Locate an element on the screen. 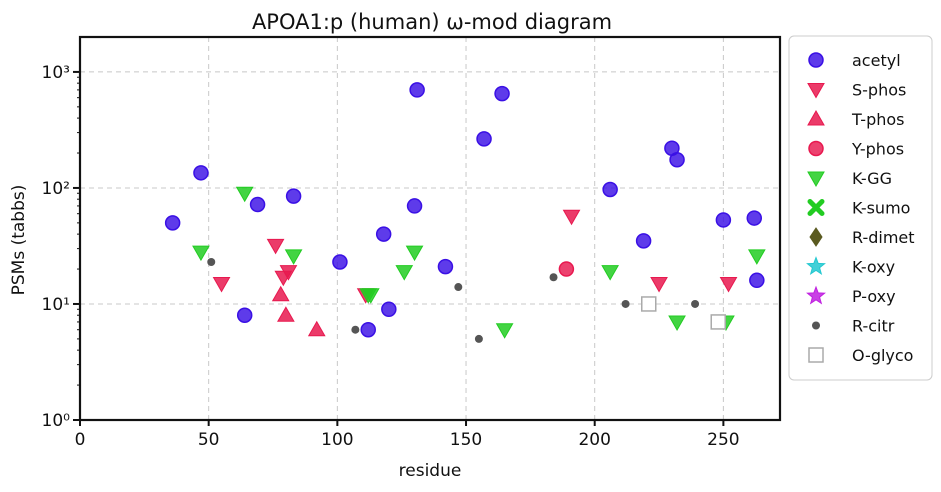 The image size is (941, 492). legend-marker-k-sumo is located at coordinates (816, 207).